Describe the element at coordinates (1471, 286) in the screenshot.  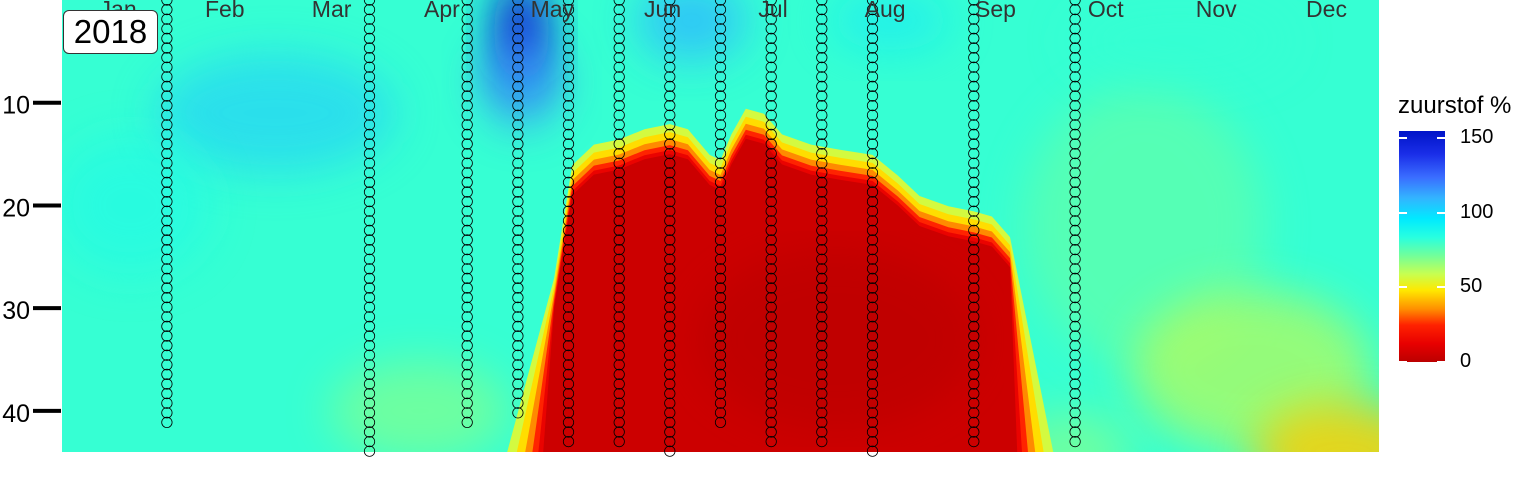
I see `colorbar-tick-label: 50` at that location.